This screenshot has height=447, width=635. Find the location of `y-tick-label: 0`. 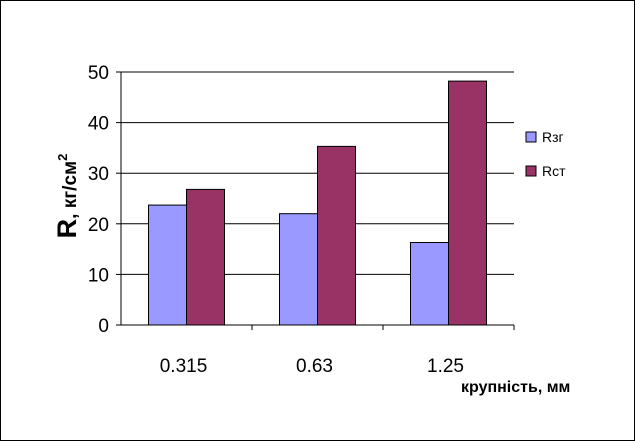

y-tick-label: 0 is located at coordinates (103, 326).